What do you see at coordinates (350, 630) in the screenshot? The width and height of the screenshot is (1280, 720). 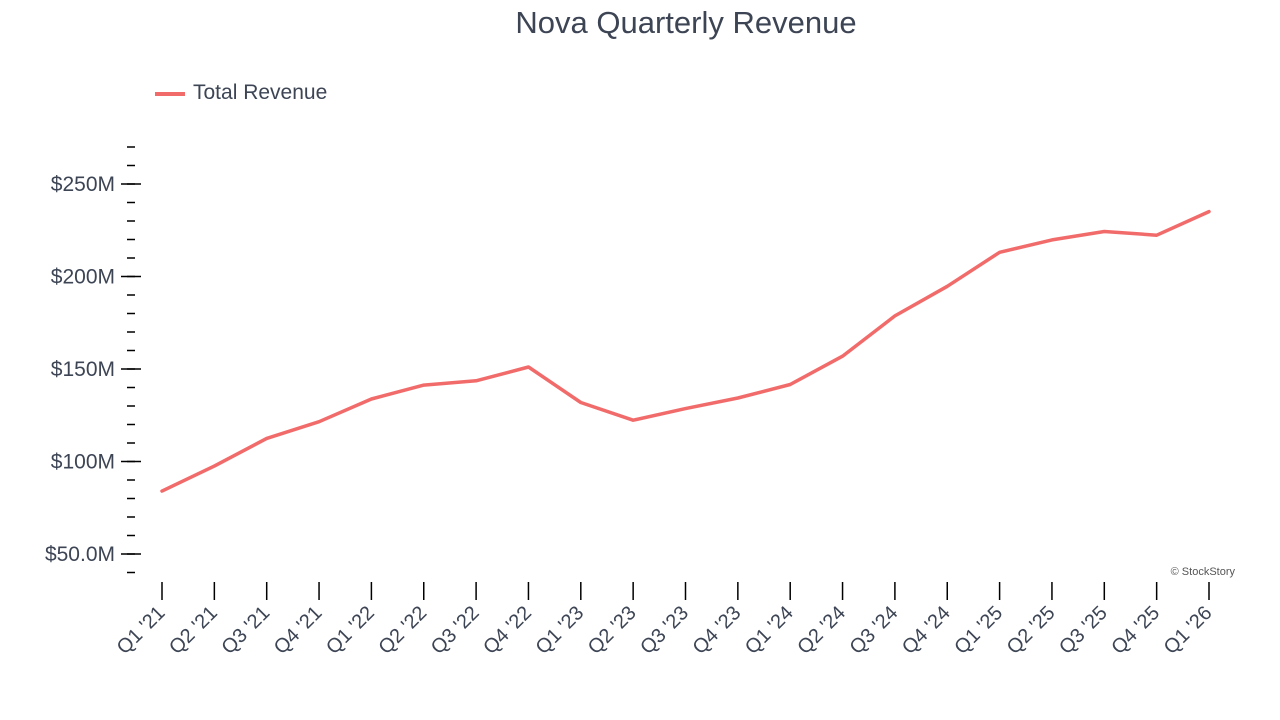 I see `x-tick-label: Q1 '22` at bounding box center [350, 630].